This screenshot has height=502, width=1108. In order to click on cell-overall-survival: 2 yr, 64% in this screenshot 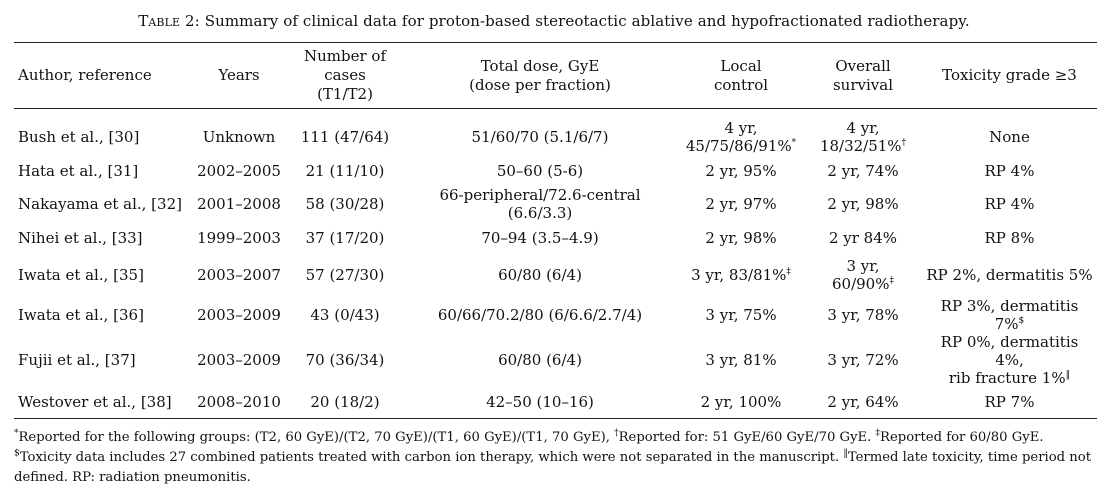, I will do `click(863, 402)`.